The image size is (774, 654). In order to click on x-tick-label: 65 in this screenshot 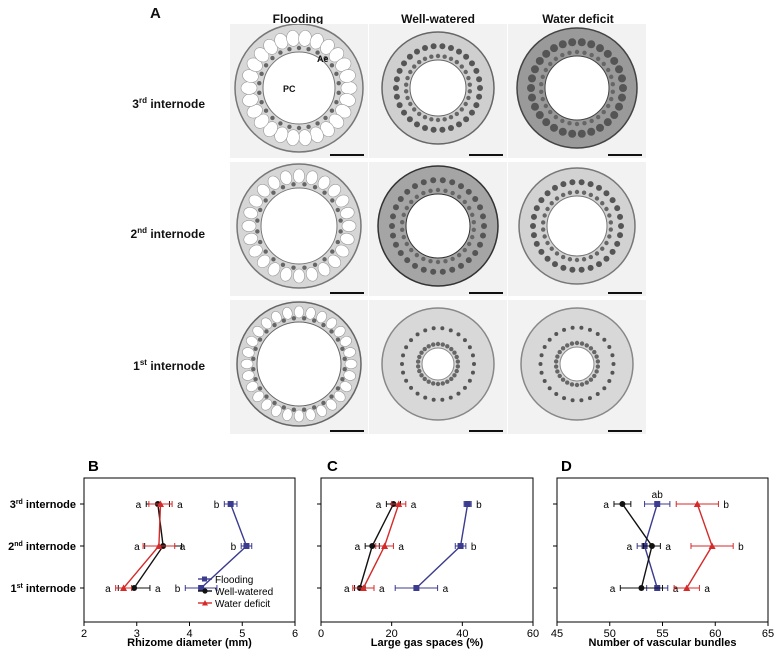, I will do `click(768, 634)`.